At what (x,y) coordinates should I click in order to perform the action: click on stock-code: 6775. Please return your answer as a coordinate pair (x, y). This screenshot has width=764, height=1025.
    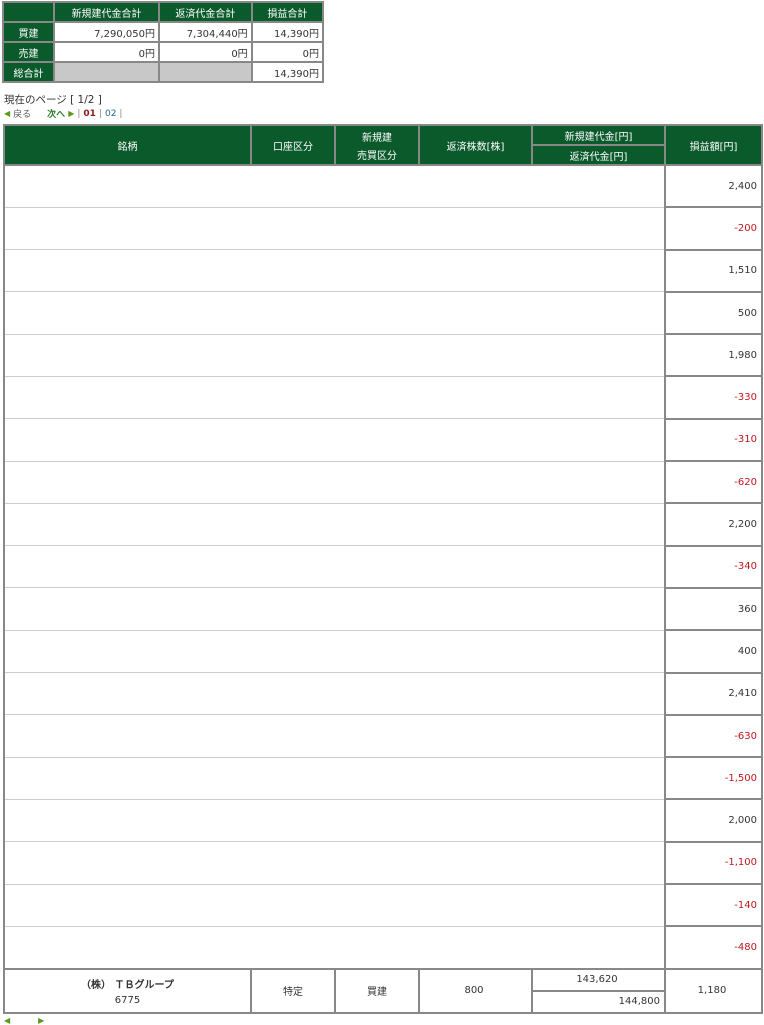
    Looking at the image, I should click on (127, 1000).